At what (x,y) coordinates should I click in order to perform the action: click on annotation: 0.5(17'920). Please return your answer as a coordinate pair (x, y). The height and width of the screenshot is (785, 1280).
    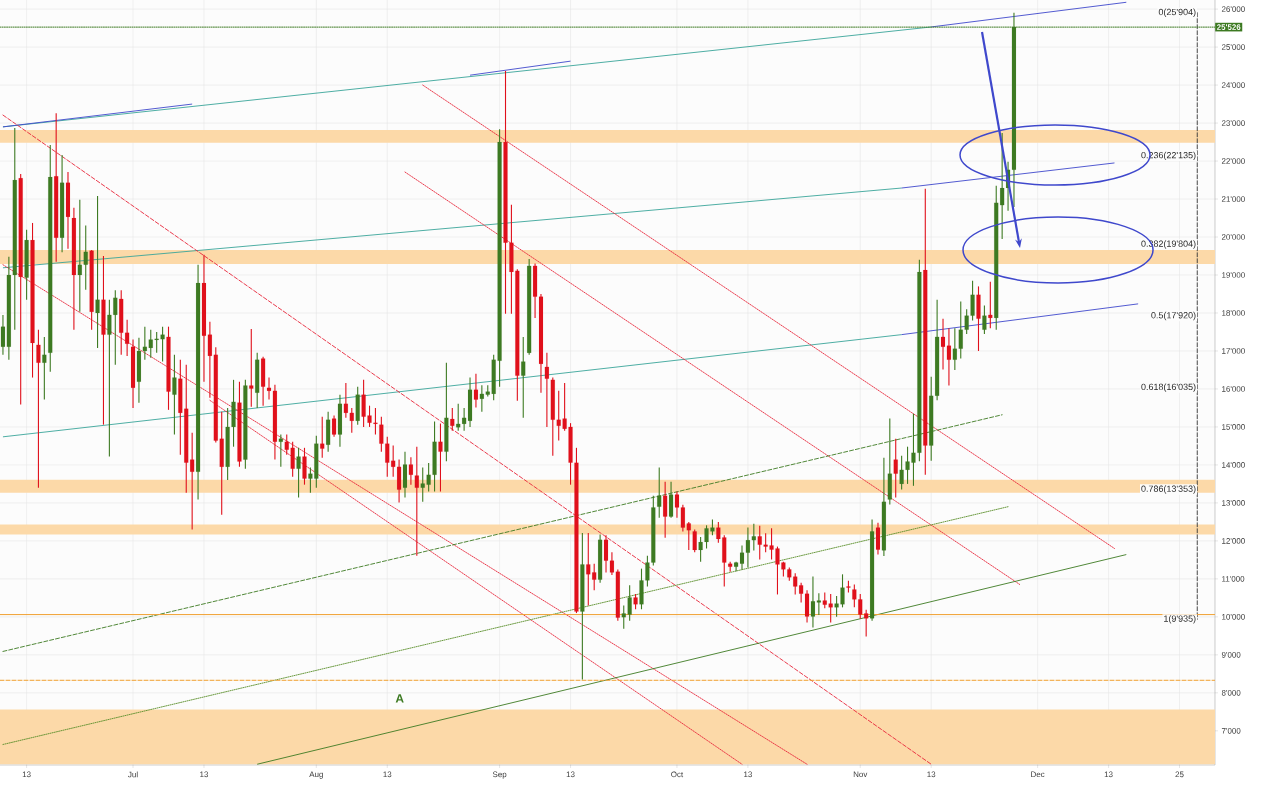
    Looking at the image, I should click on (1173, 316).